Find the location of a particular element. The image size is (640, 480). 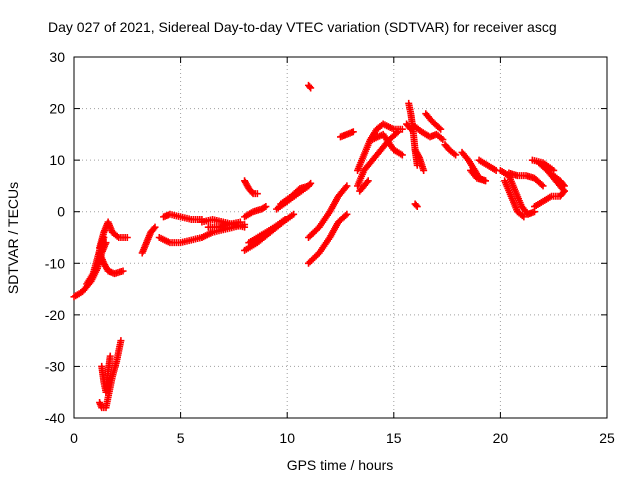

y-tick-label: -30 is located at coordinates (55, 366).